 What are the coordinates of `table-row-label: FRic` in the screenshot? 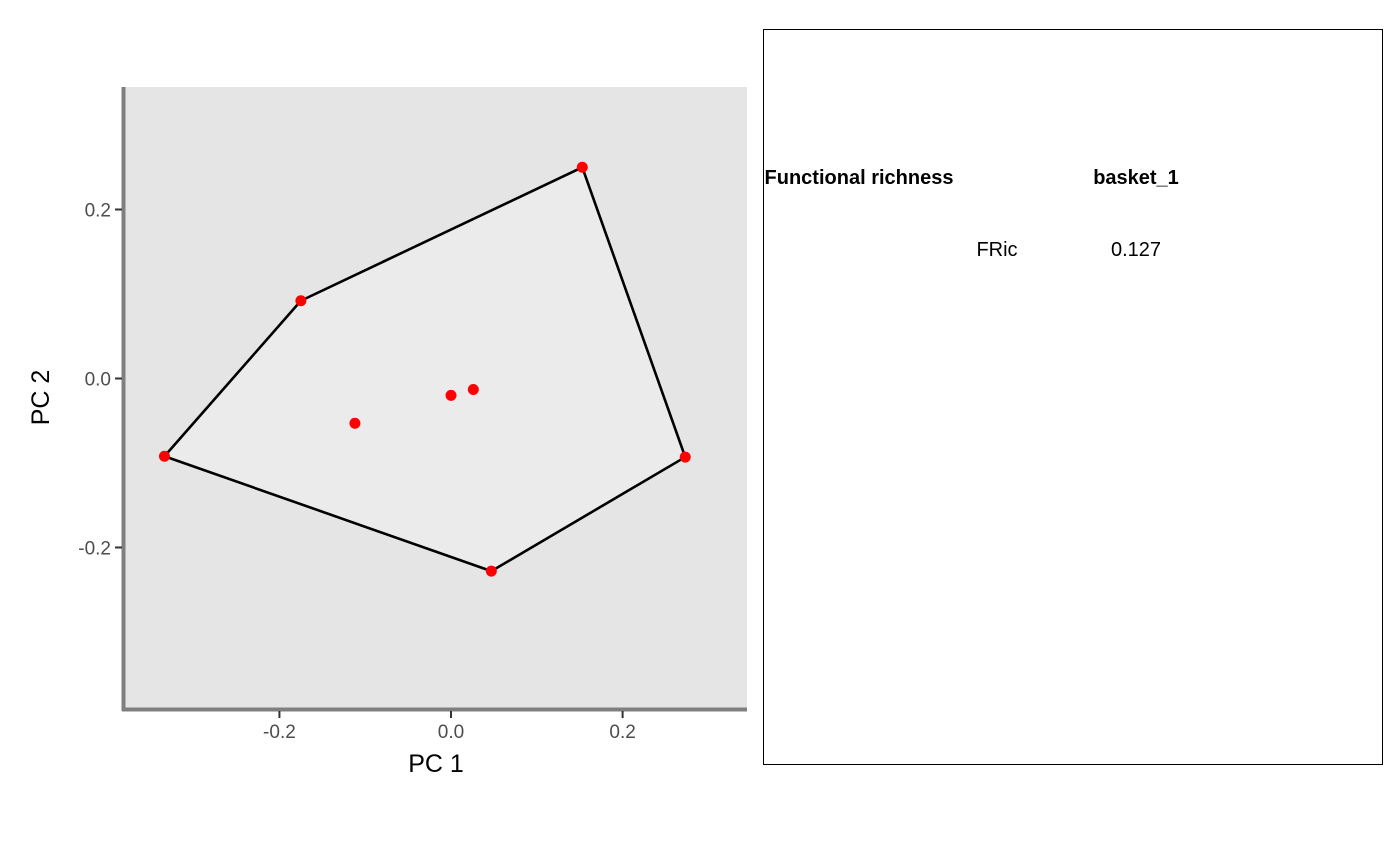 It's located at (997, 250).